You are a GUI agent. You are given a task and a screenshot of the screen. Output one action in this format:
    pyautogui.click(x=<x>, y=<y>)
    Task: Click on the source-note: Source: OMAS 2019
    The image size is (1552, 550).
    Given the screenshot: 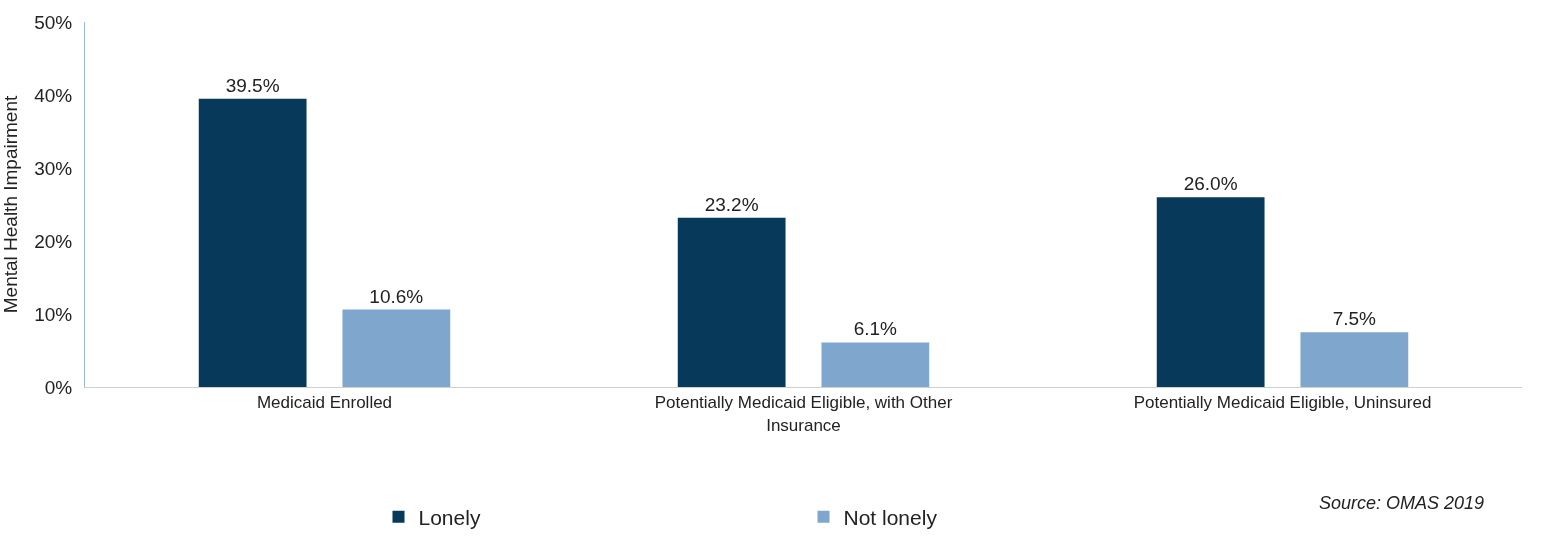 What is the action you would take?
    pyautogui.click(x=1402, y=503)
    